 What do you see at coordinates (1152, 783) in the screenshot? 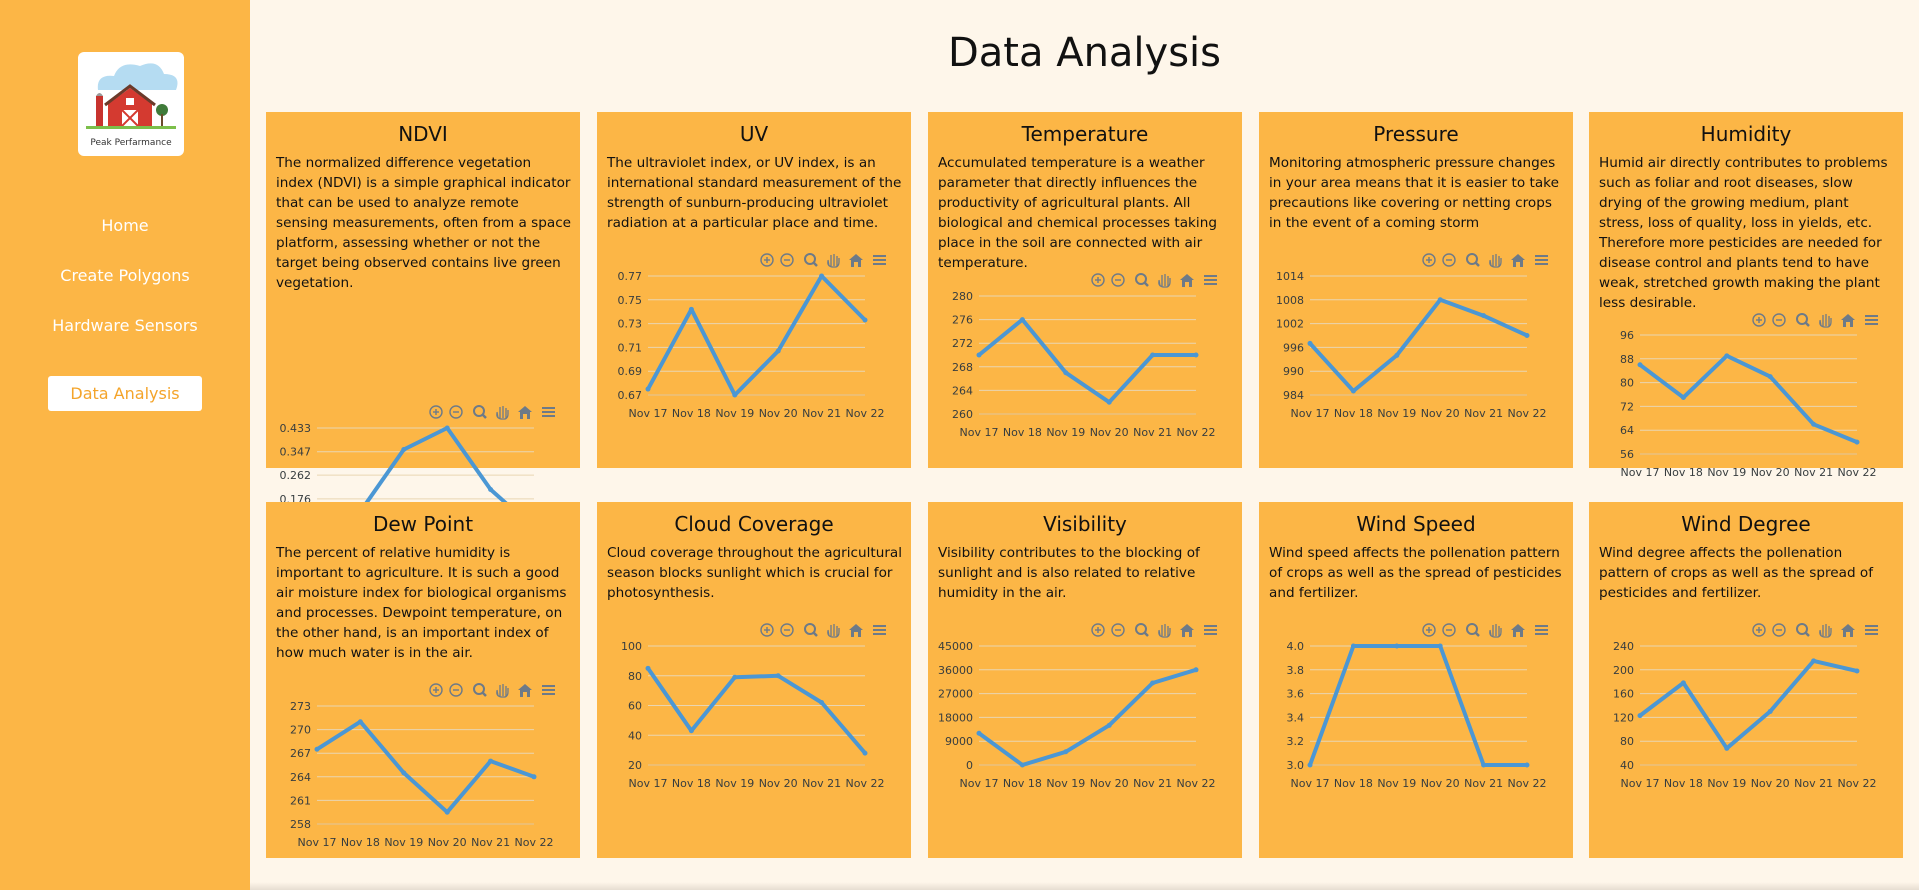
I see `x-tick-label: Nov 21` at bounding box center [1152, 783].